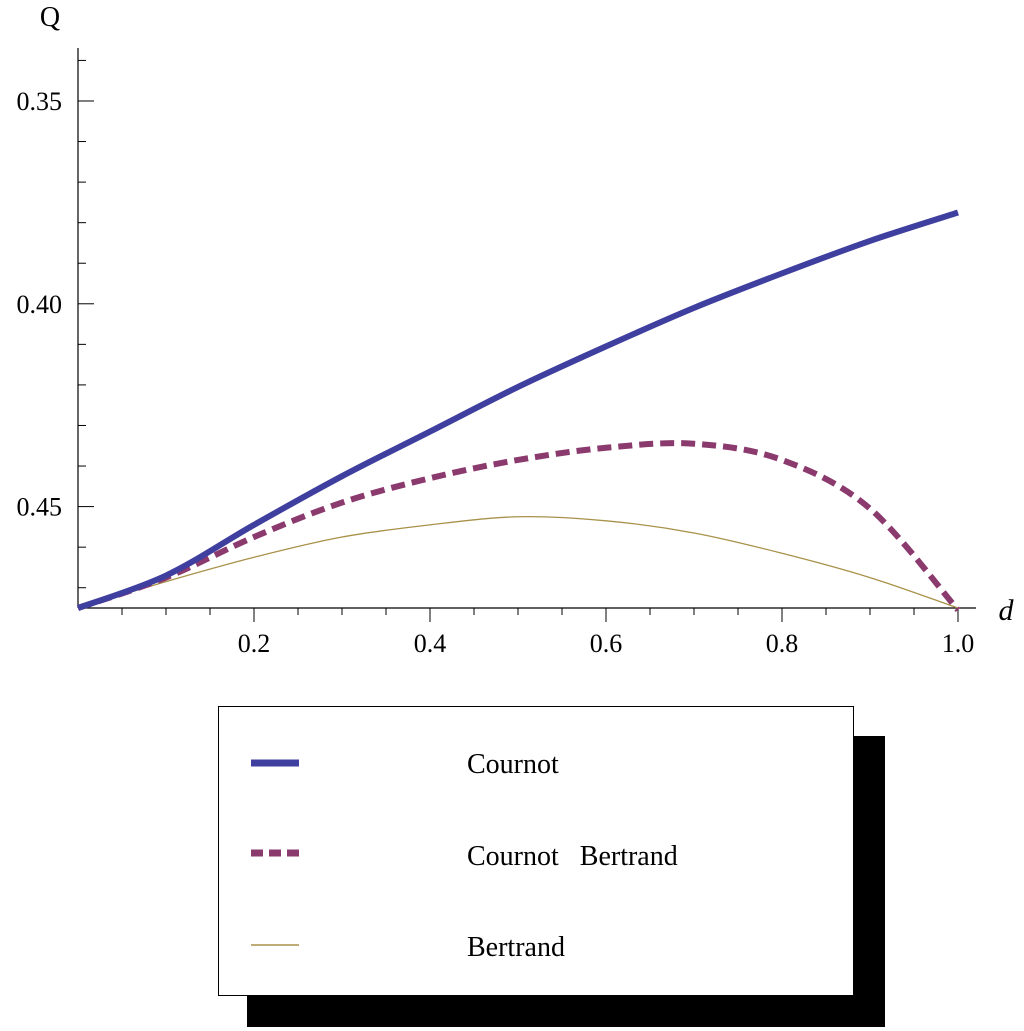  What do you see at coordinates (275, 763) in the screenshot?
I see `legend-swatch-cournot` at bounding box center [275, 763].